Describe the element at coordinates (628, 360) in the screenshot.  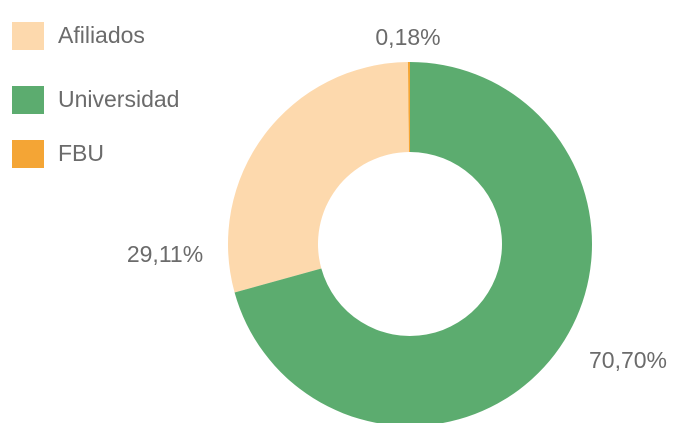
I see `value-label: 70,70%` at that location.